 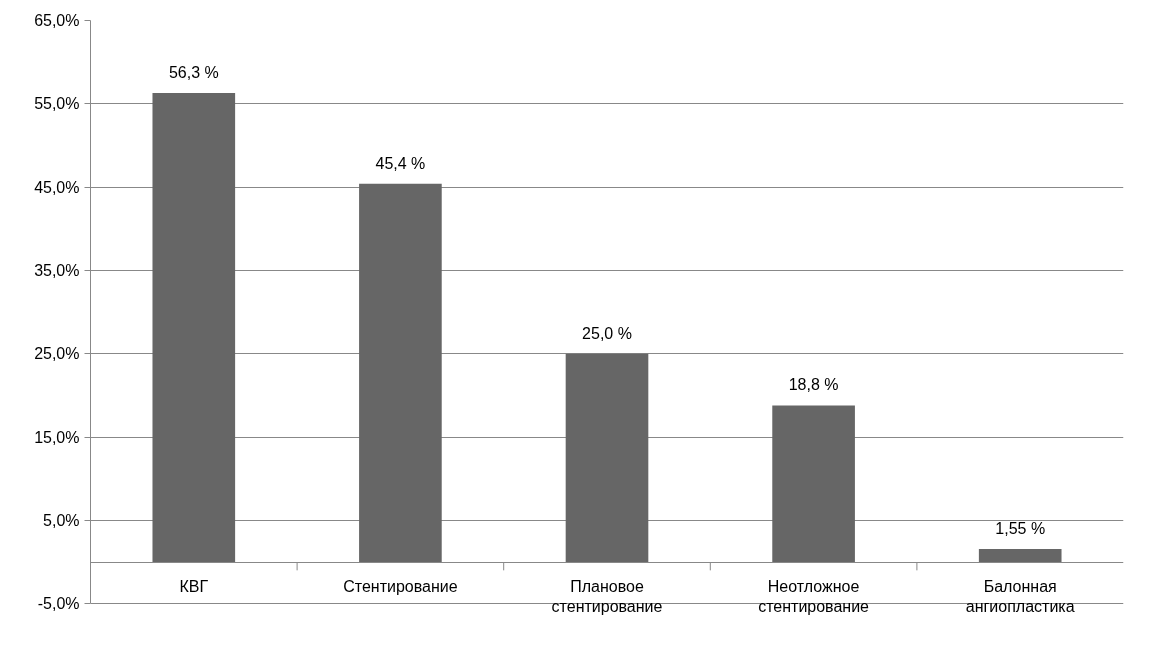 I want to click on x-tick-label: Плановое стентирование, so click(x=607, y=597).